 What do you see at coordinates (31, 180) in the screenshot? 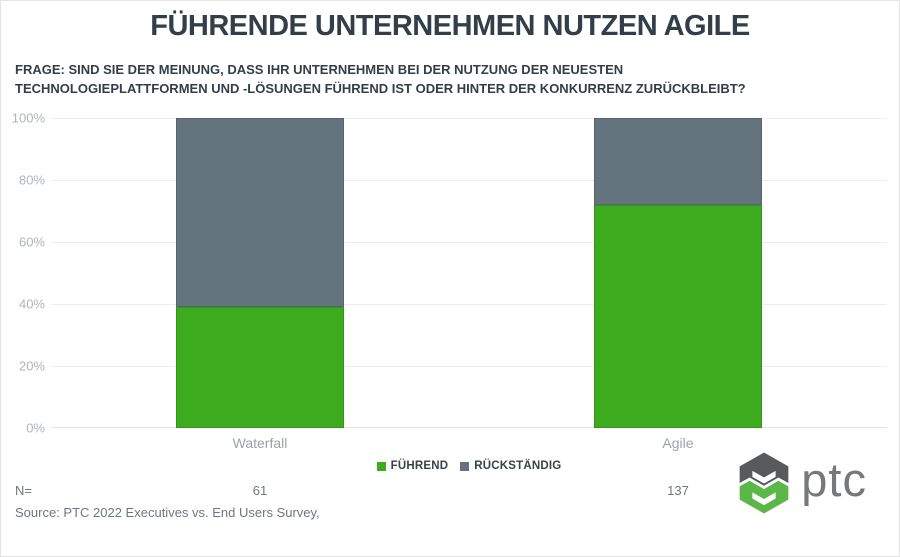
I see `y-tick-label: 80%` at bounding box center [31, 180].